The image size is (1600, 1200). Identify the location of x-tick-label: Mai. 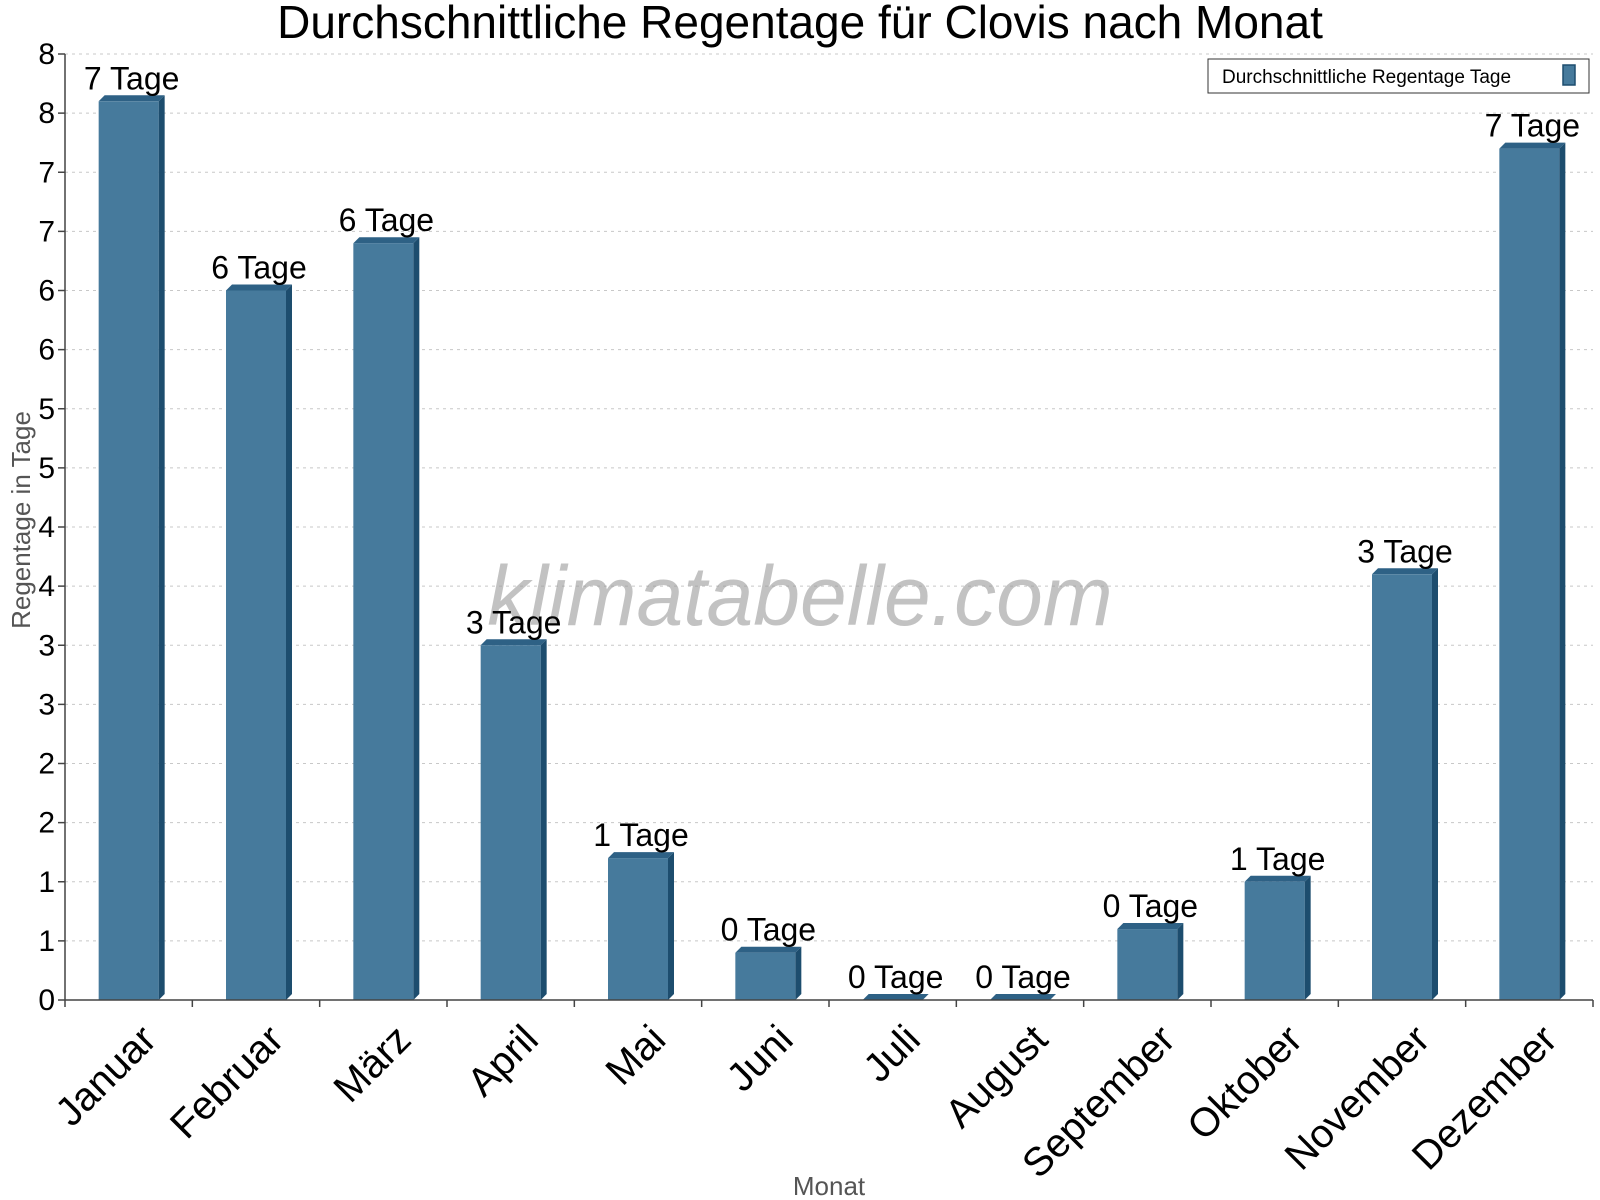
(635, 1055).